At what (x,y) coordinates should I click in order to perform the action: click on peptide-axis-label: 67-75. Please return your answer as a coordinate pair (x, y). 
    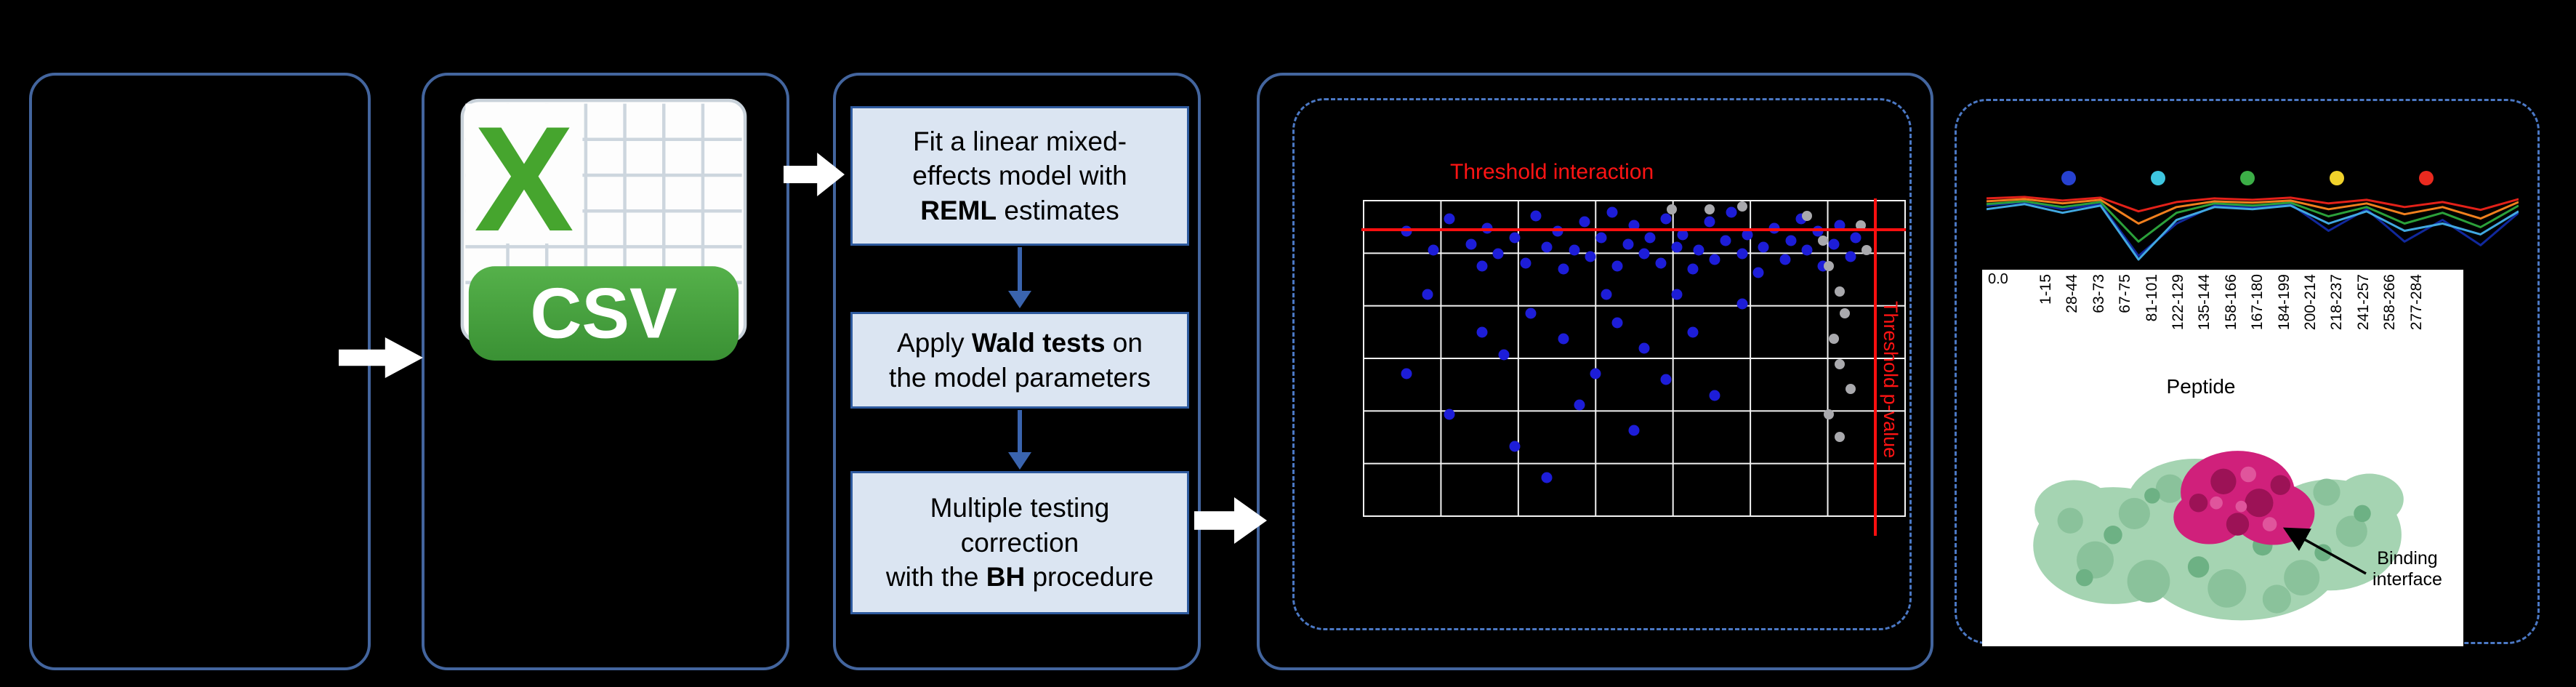
    Looking at the image, I should click on (2125, 293).